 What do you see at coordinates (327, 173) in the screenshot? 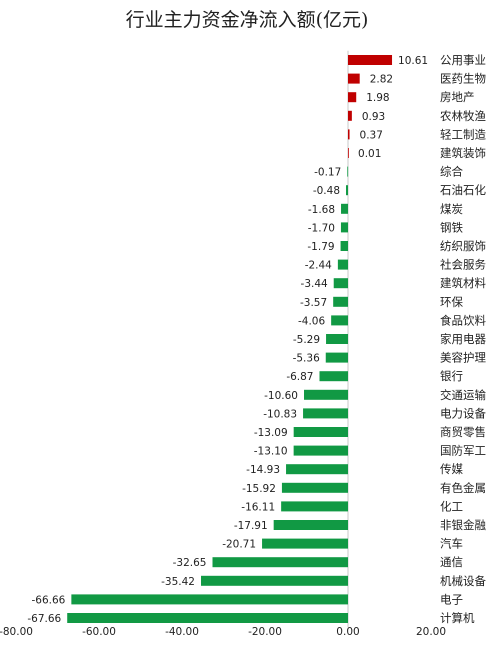
I see `value-label-6: -0.17` at bounding box center [327, 173].